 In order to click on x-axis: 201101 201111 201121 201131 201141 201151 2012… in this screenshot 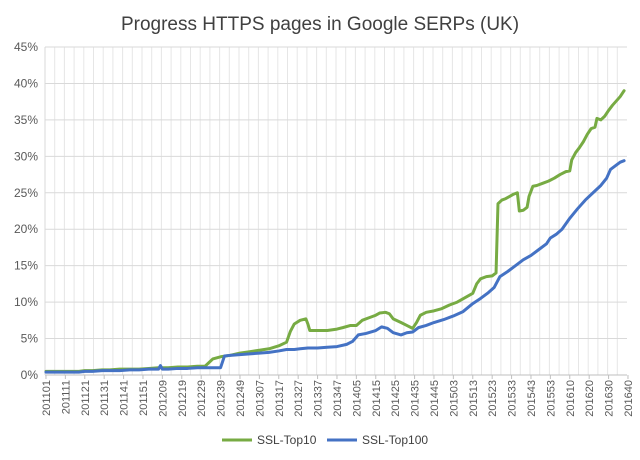, I will do `click(338, 396)`.